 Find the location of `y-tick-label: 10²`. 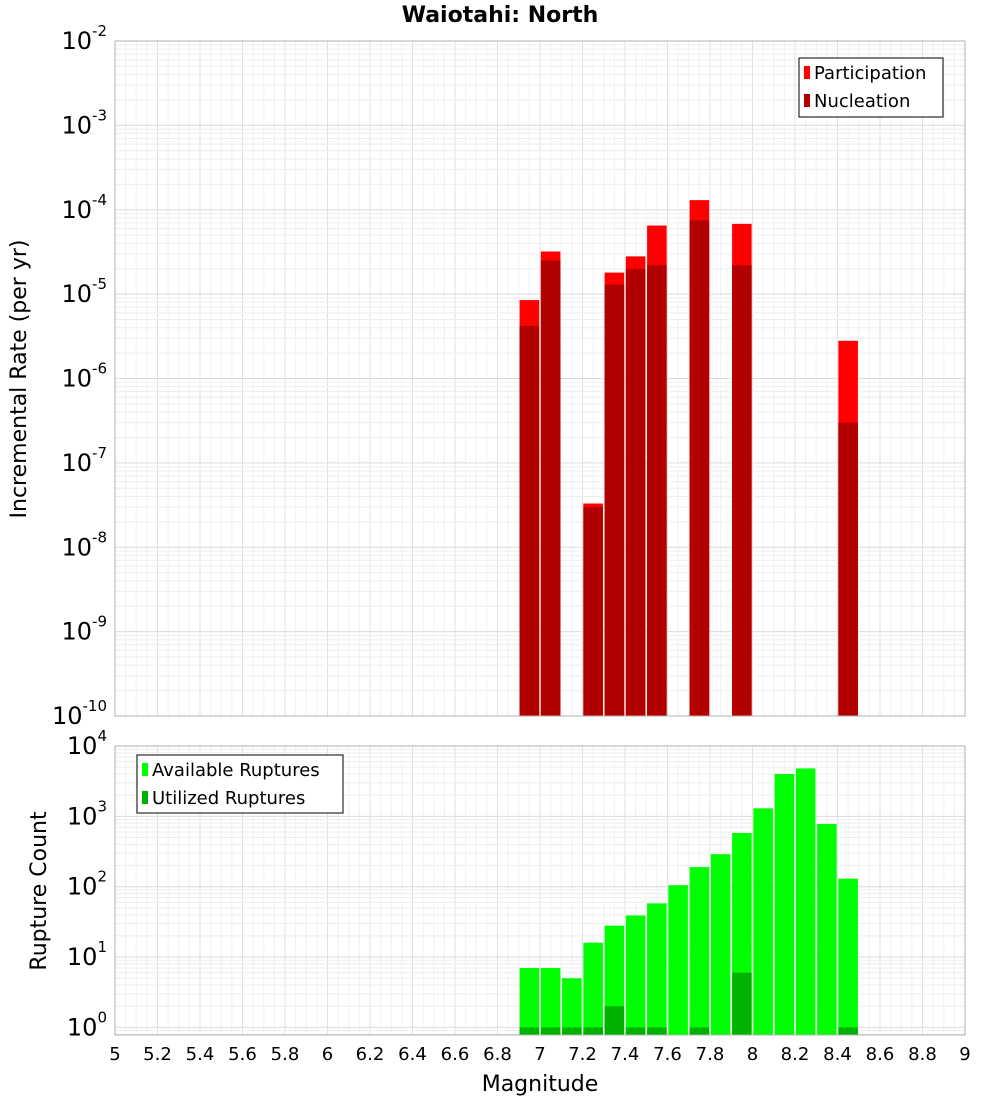

y-tick-label: 10² is located at coordinates (87, 884).